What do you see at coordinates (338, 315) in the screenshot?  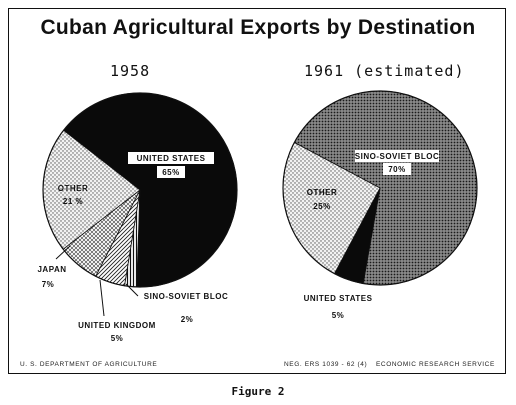 I see `value-1961-united-states: 5%` at bounding box center [338, 315].